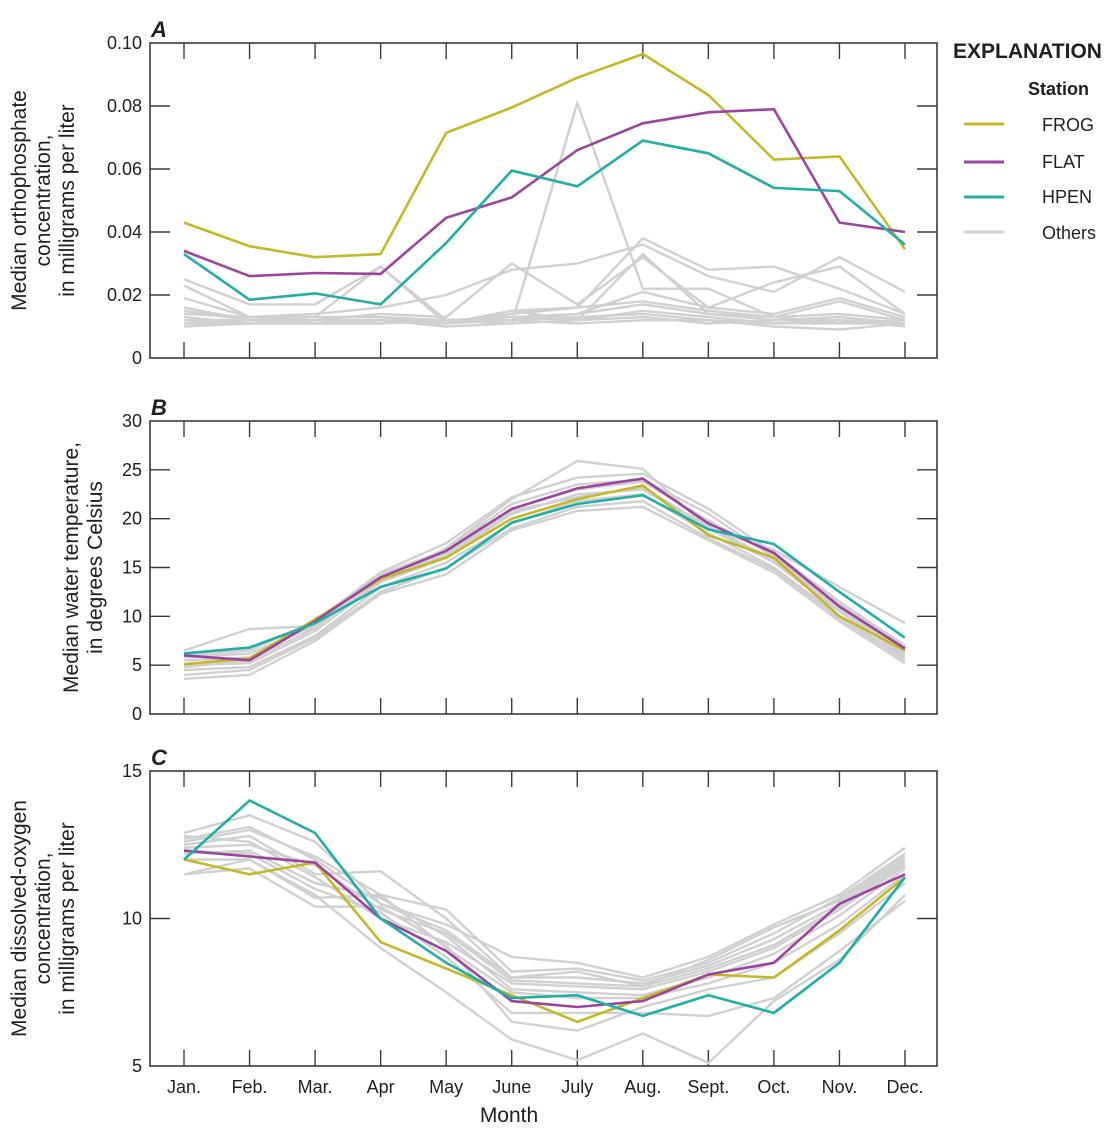 This screenshot has width=1117, height=1134. Describe the element at coordinates (71, 567) in the screenshot. I see `y-axis-title-line: Median water temperature,` at that location.